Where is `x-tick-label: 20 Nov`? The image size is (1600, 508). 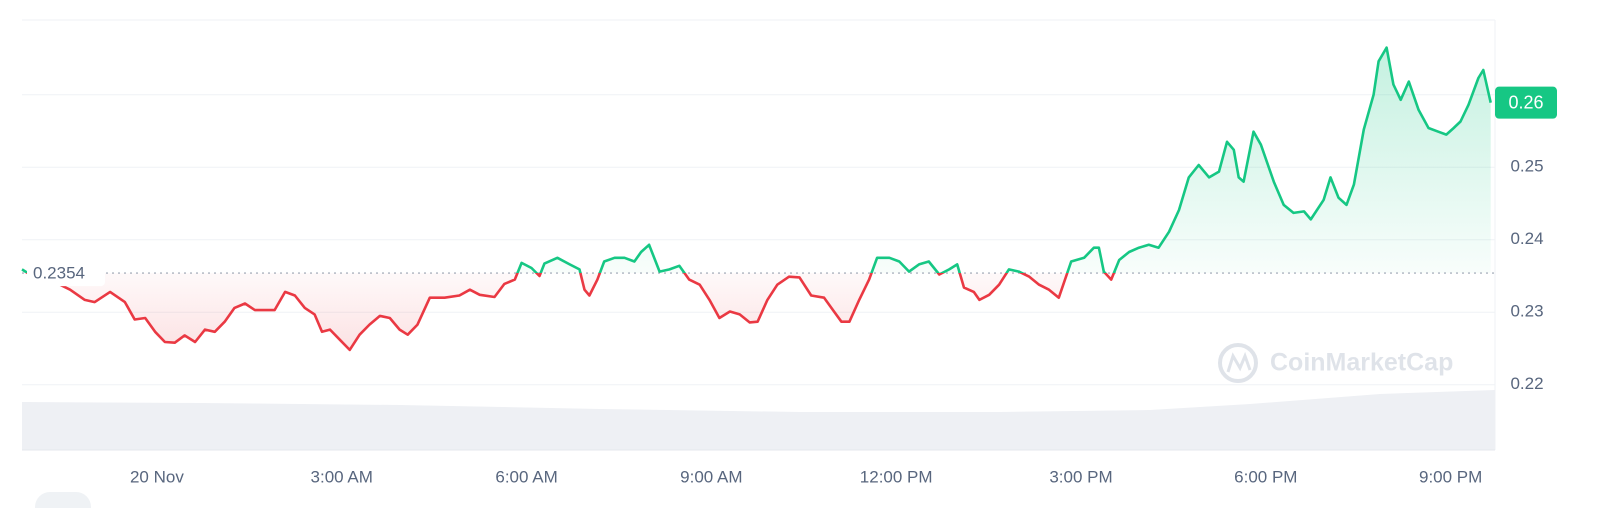
x-tick-label: 20 Nov is located at coordinates (157, 476).